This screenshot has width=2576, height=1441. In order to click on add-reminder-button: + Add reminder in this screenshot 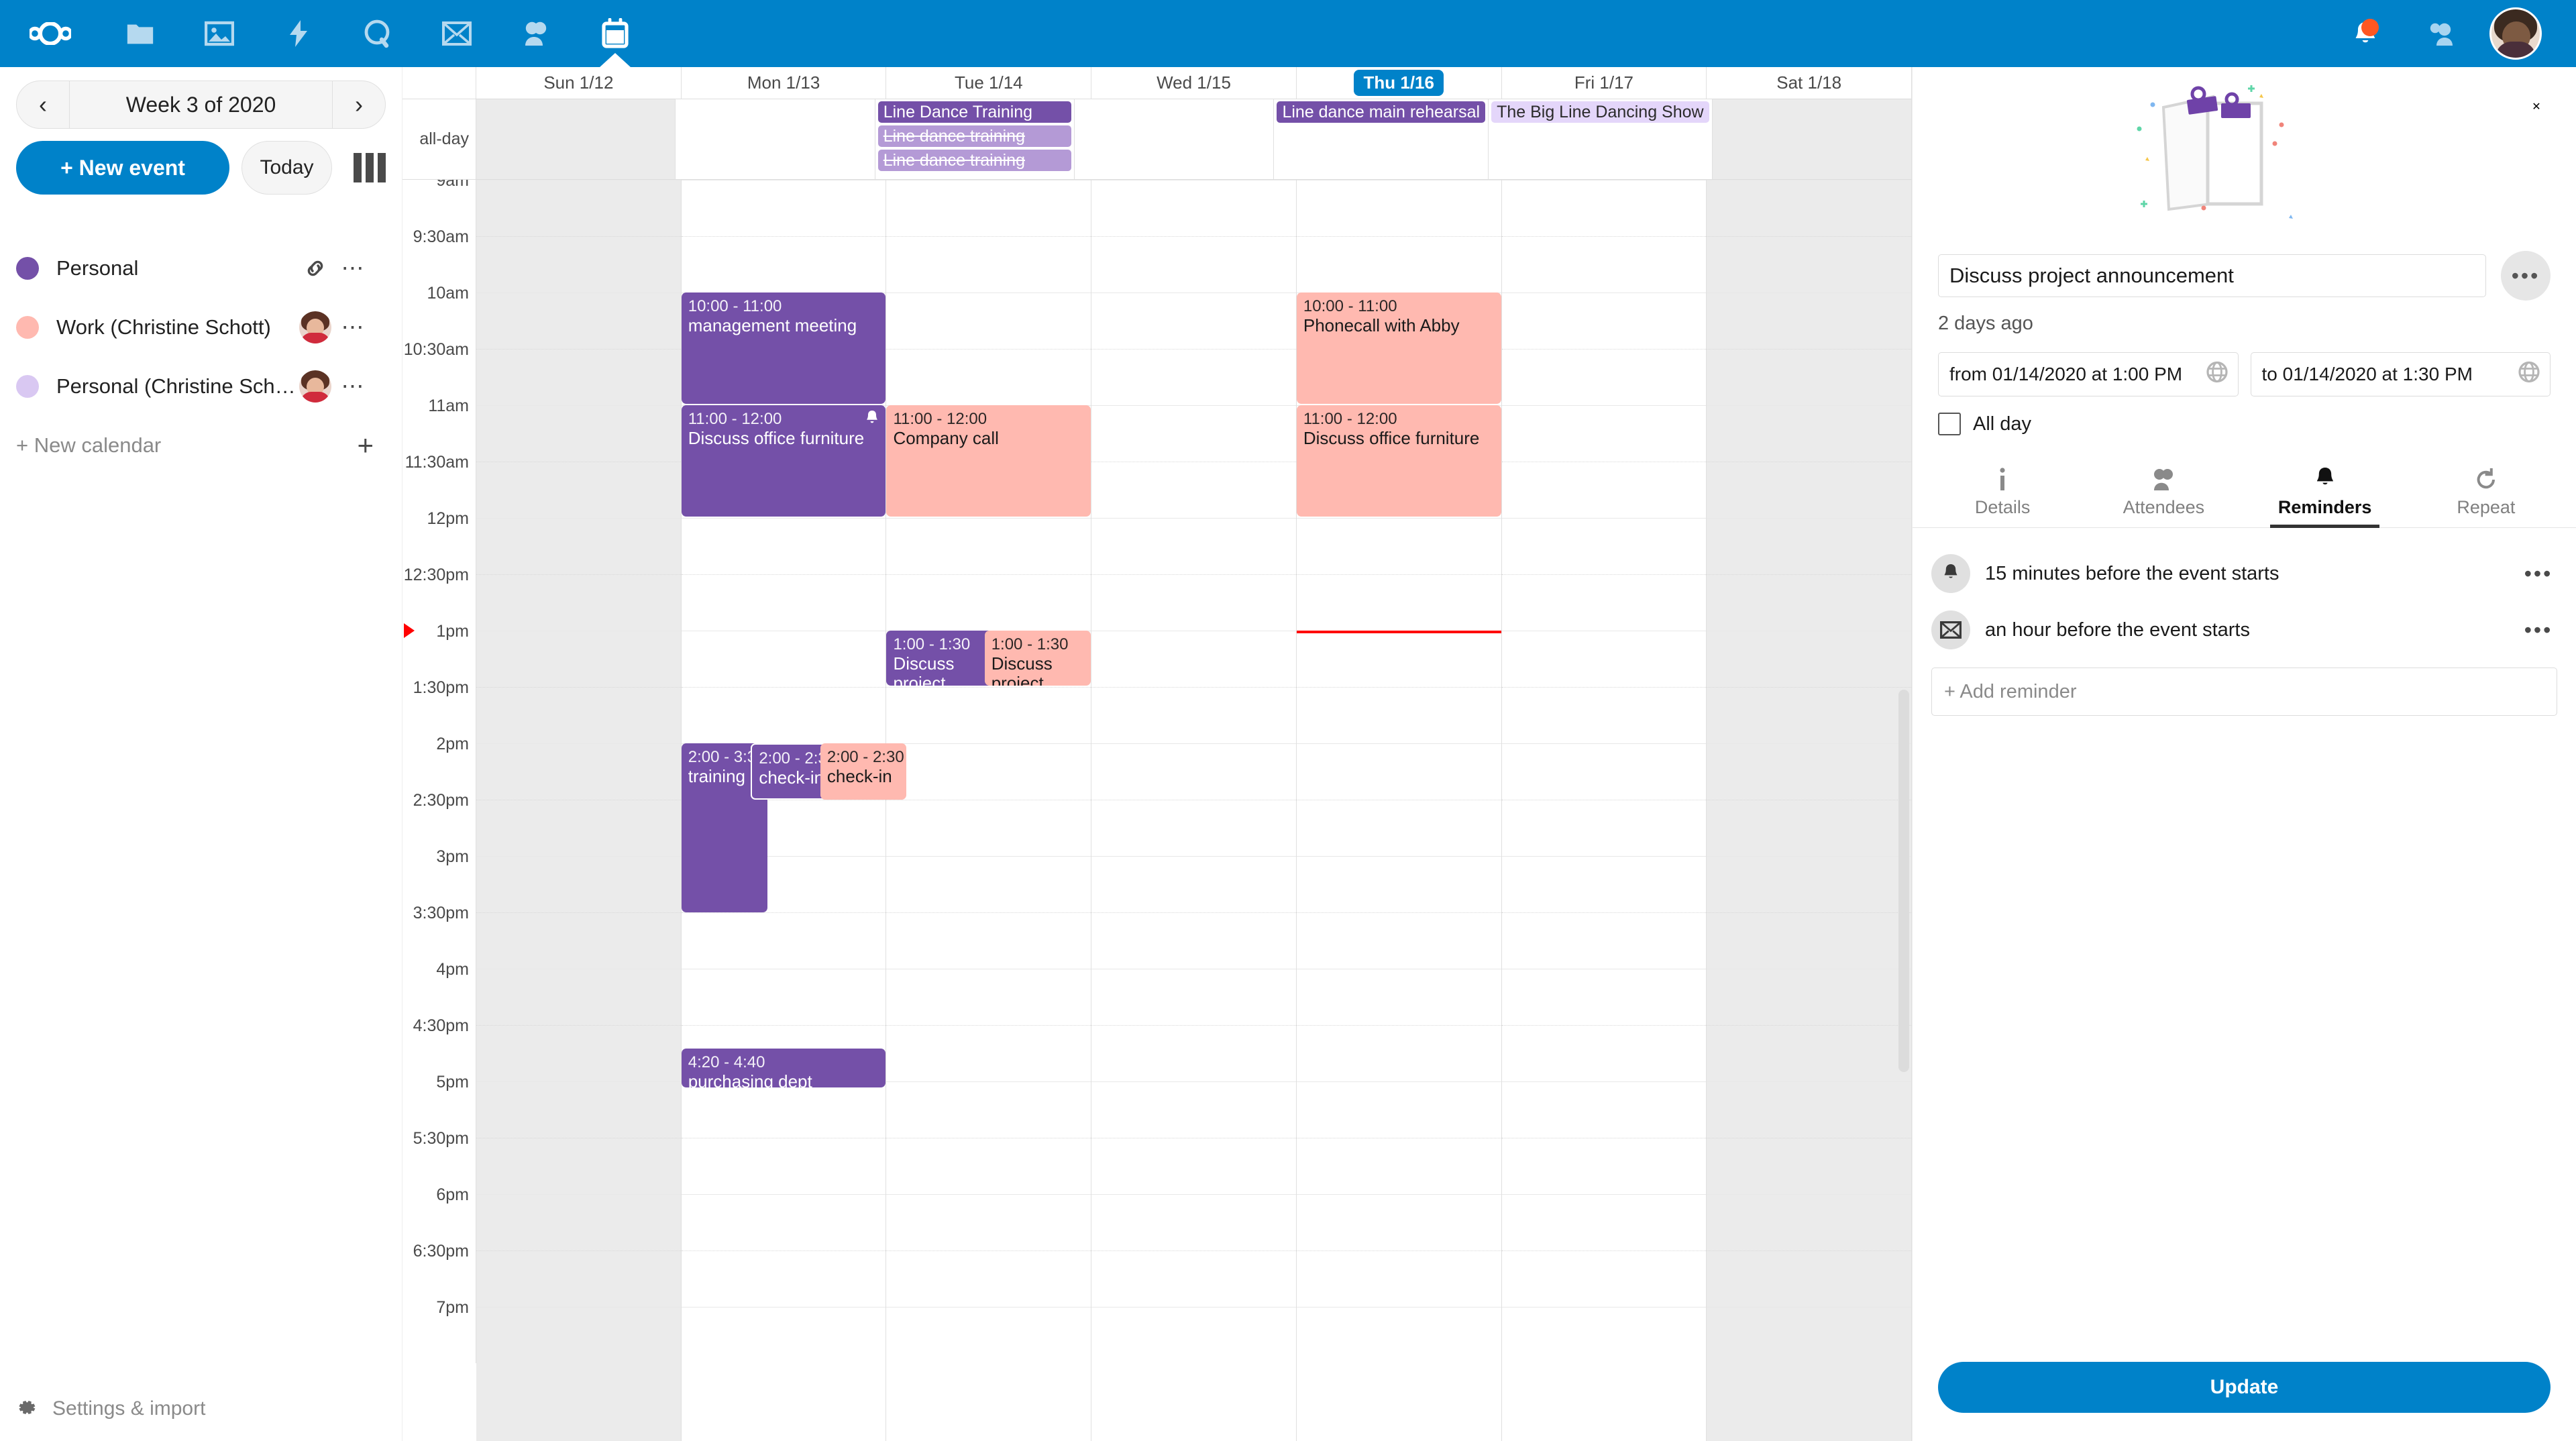, I will do `click(2244, 692)`.